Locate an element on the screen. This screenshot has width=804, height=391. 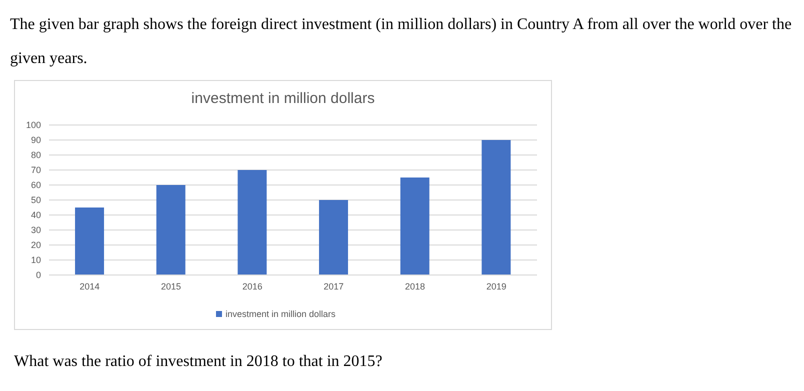
y-tick-label: 30 is located at coordinates (35, 230).